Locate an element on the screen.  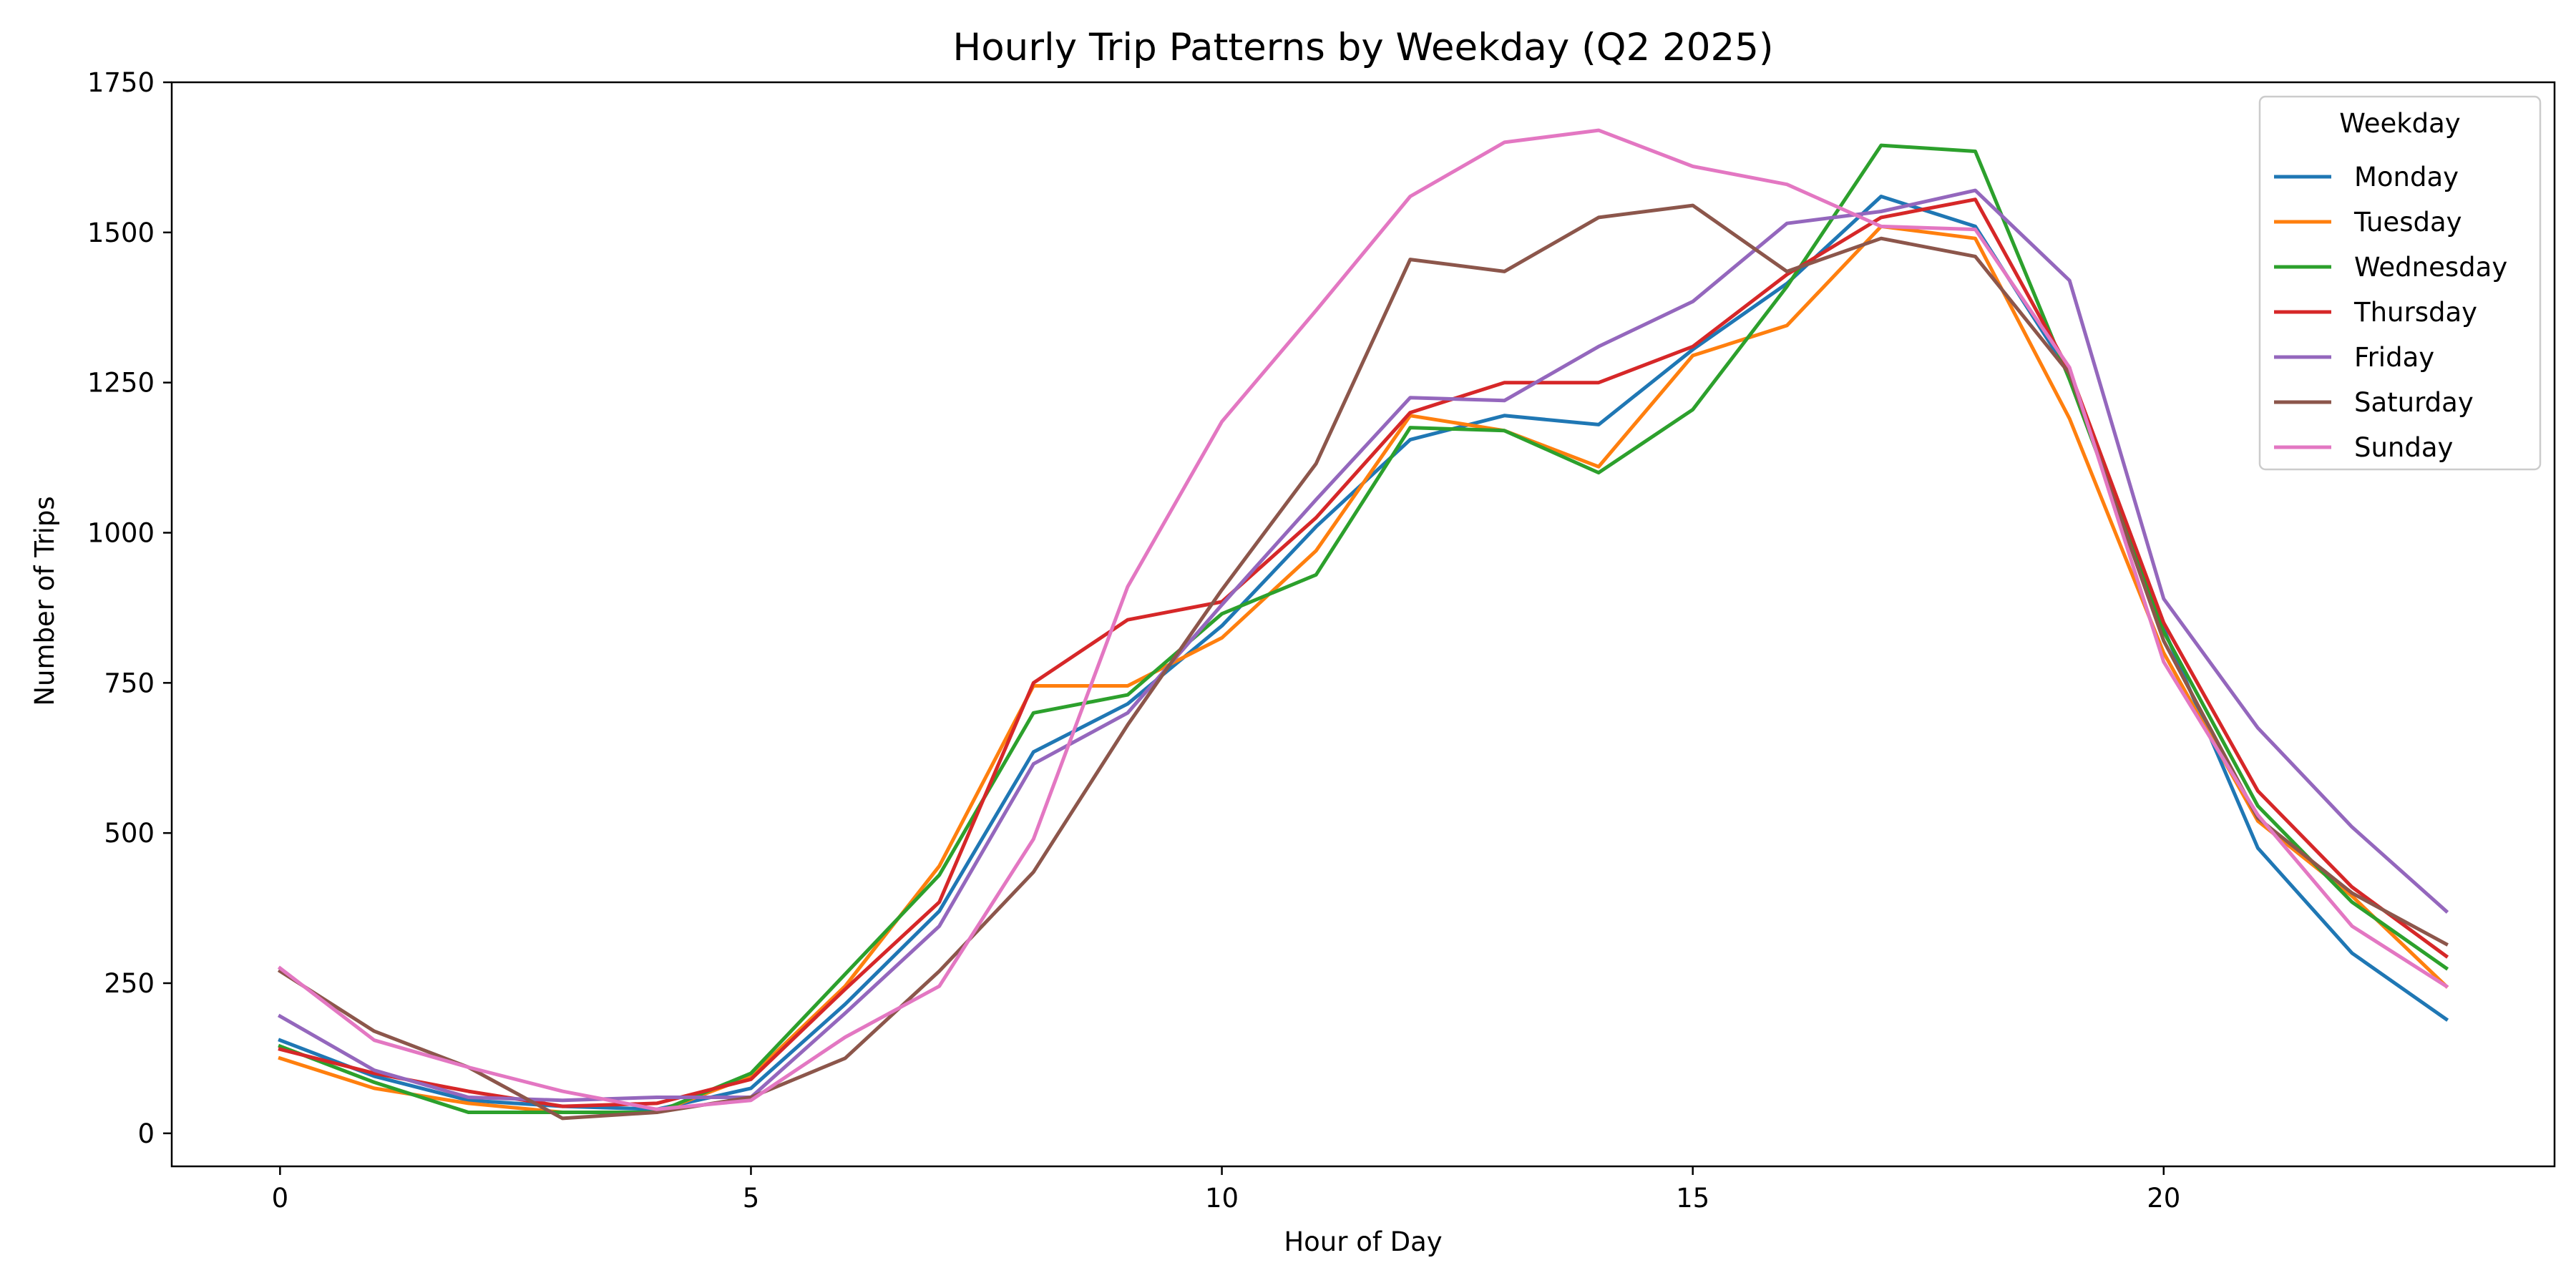
x-tick-label: 0 is located at coordinates (280, 1198).